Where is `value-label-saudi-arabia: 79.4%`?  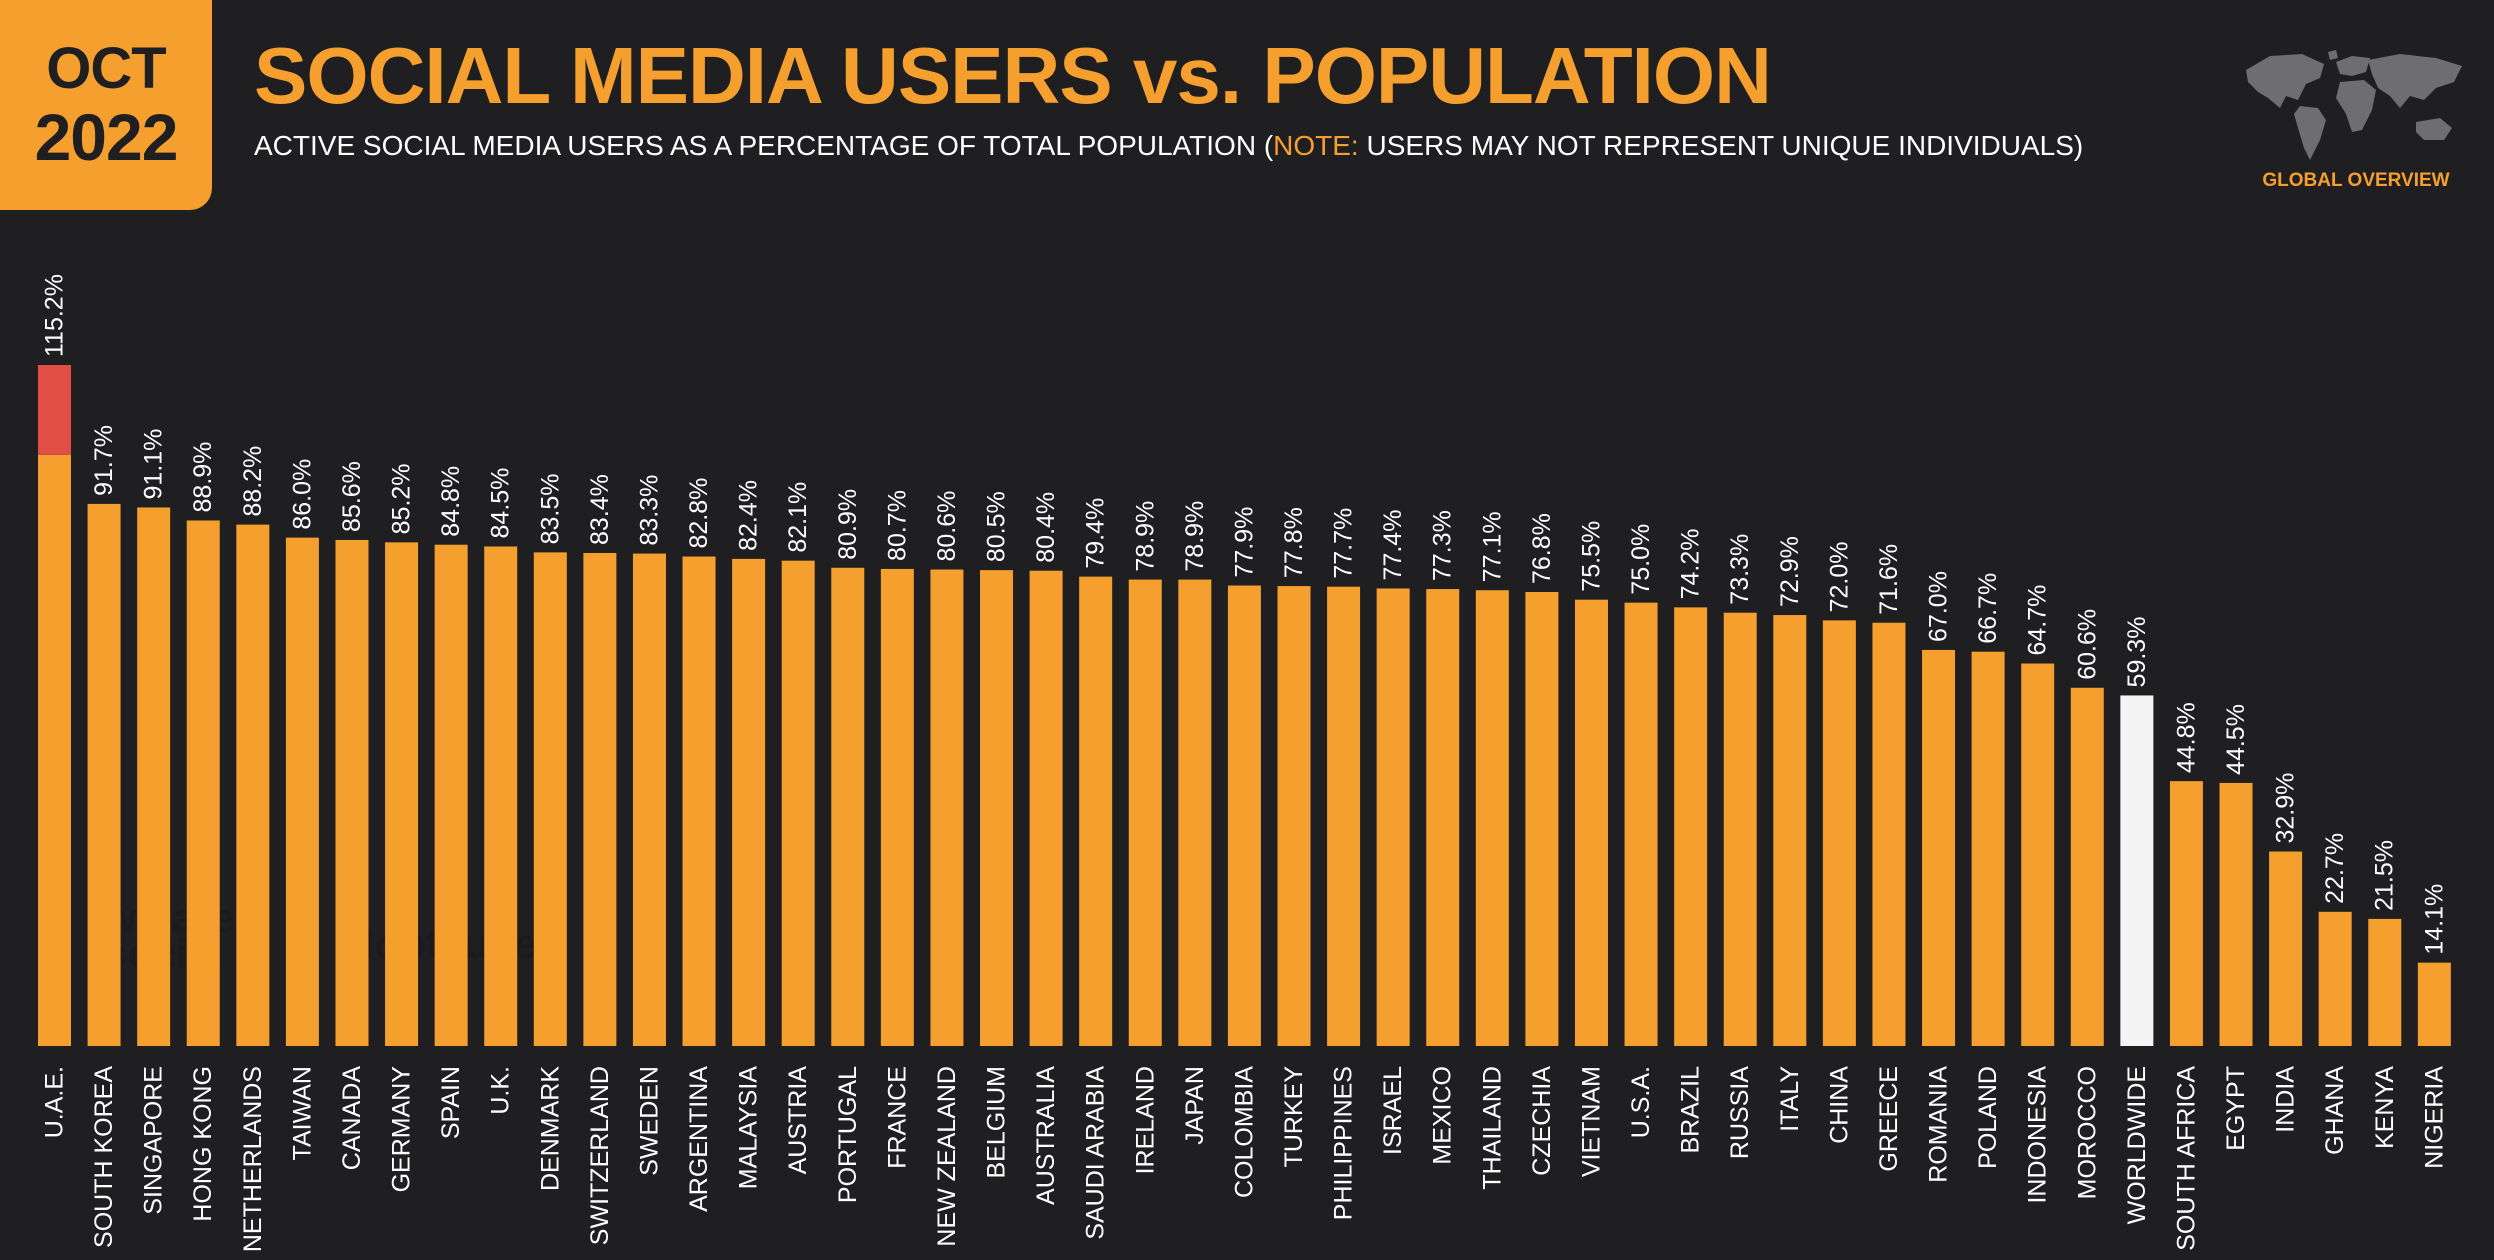 value-label-saudi-arabia: 79.4% is located at coordinates (1096, 533).